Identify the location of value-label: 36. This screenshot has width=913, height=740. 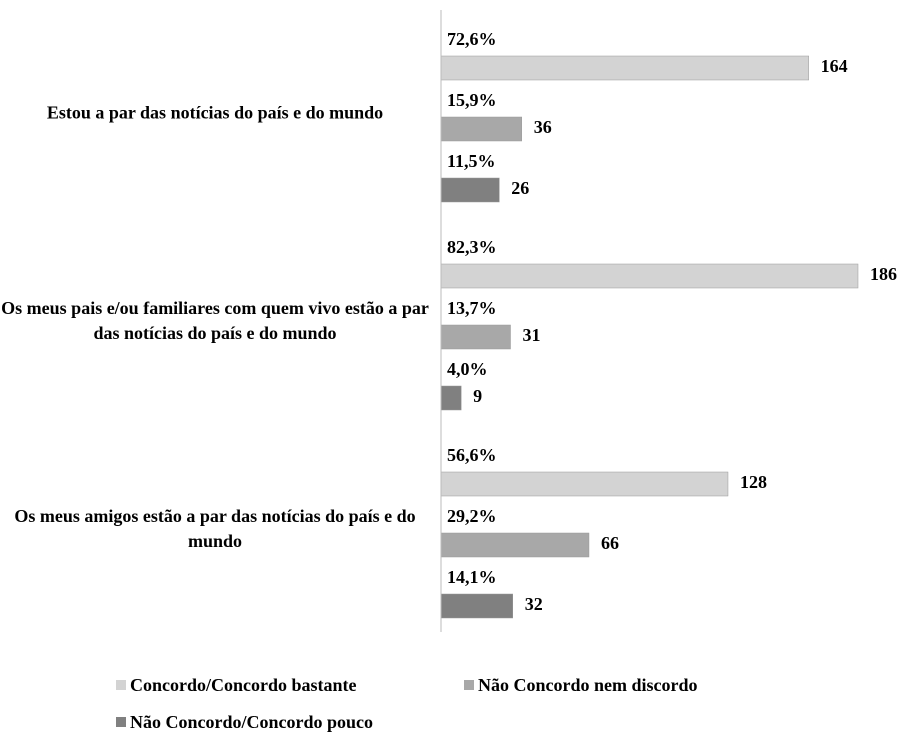
(543, 127).